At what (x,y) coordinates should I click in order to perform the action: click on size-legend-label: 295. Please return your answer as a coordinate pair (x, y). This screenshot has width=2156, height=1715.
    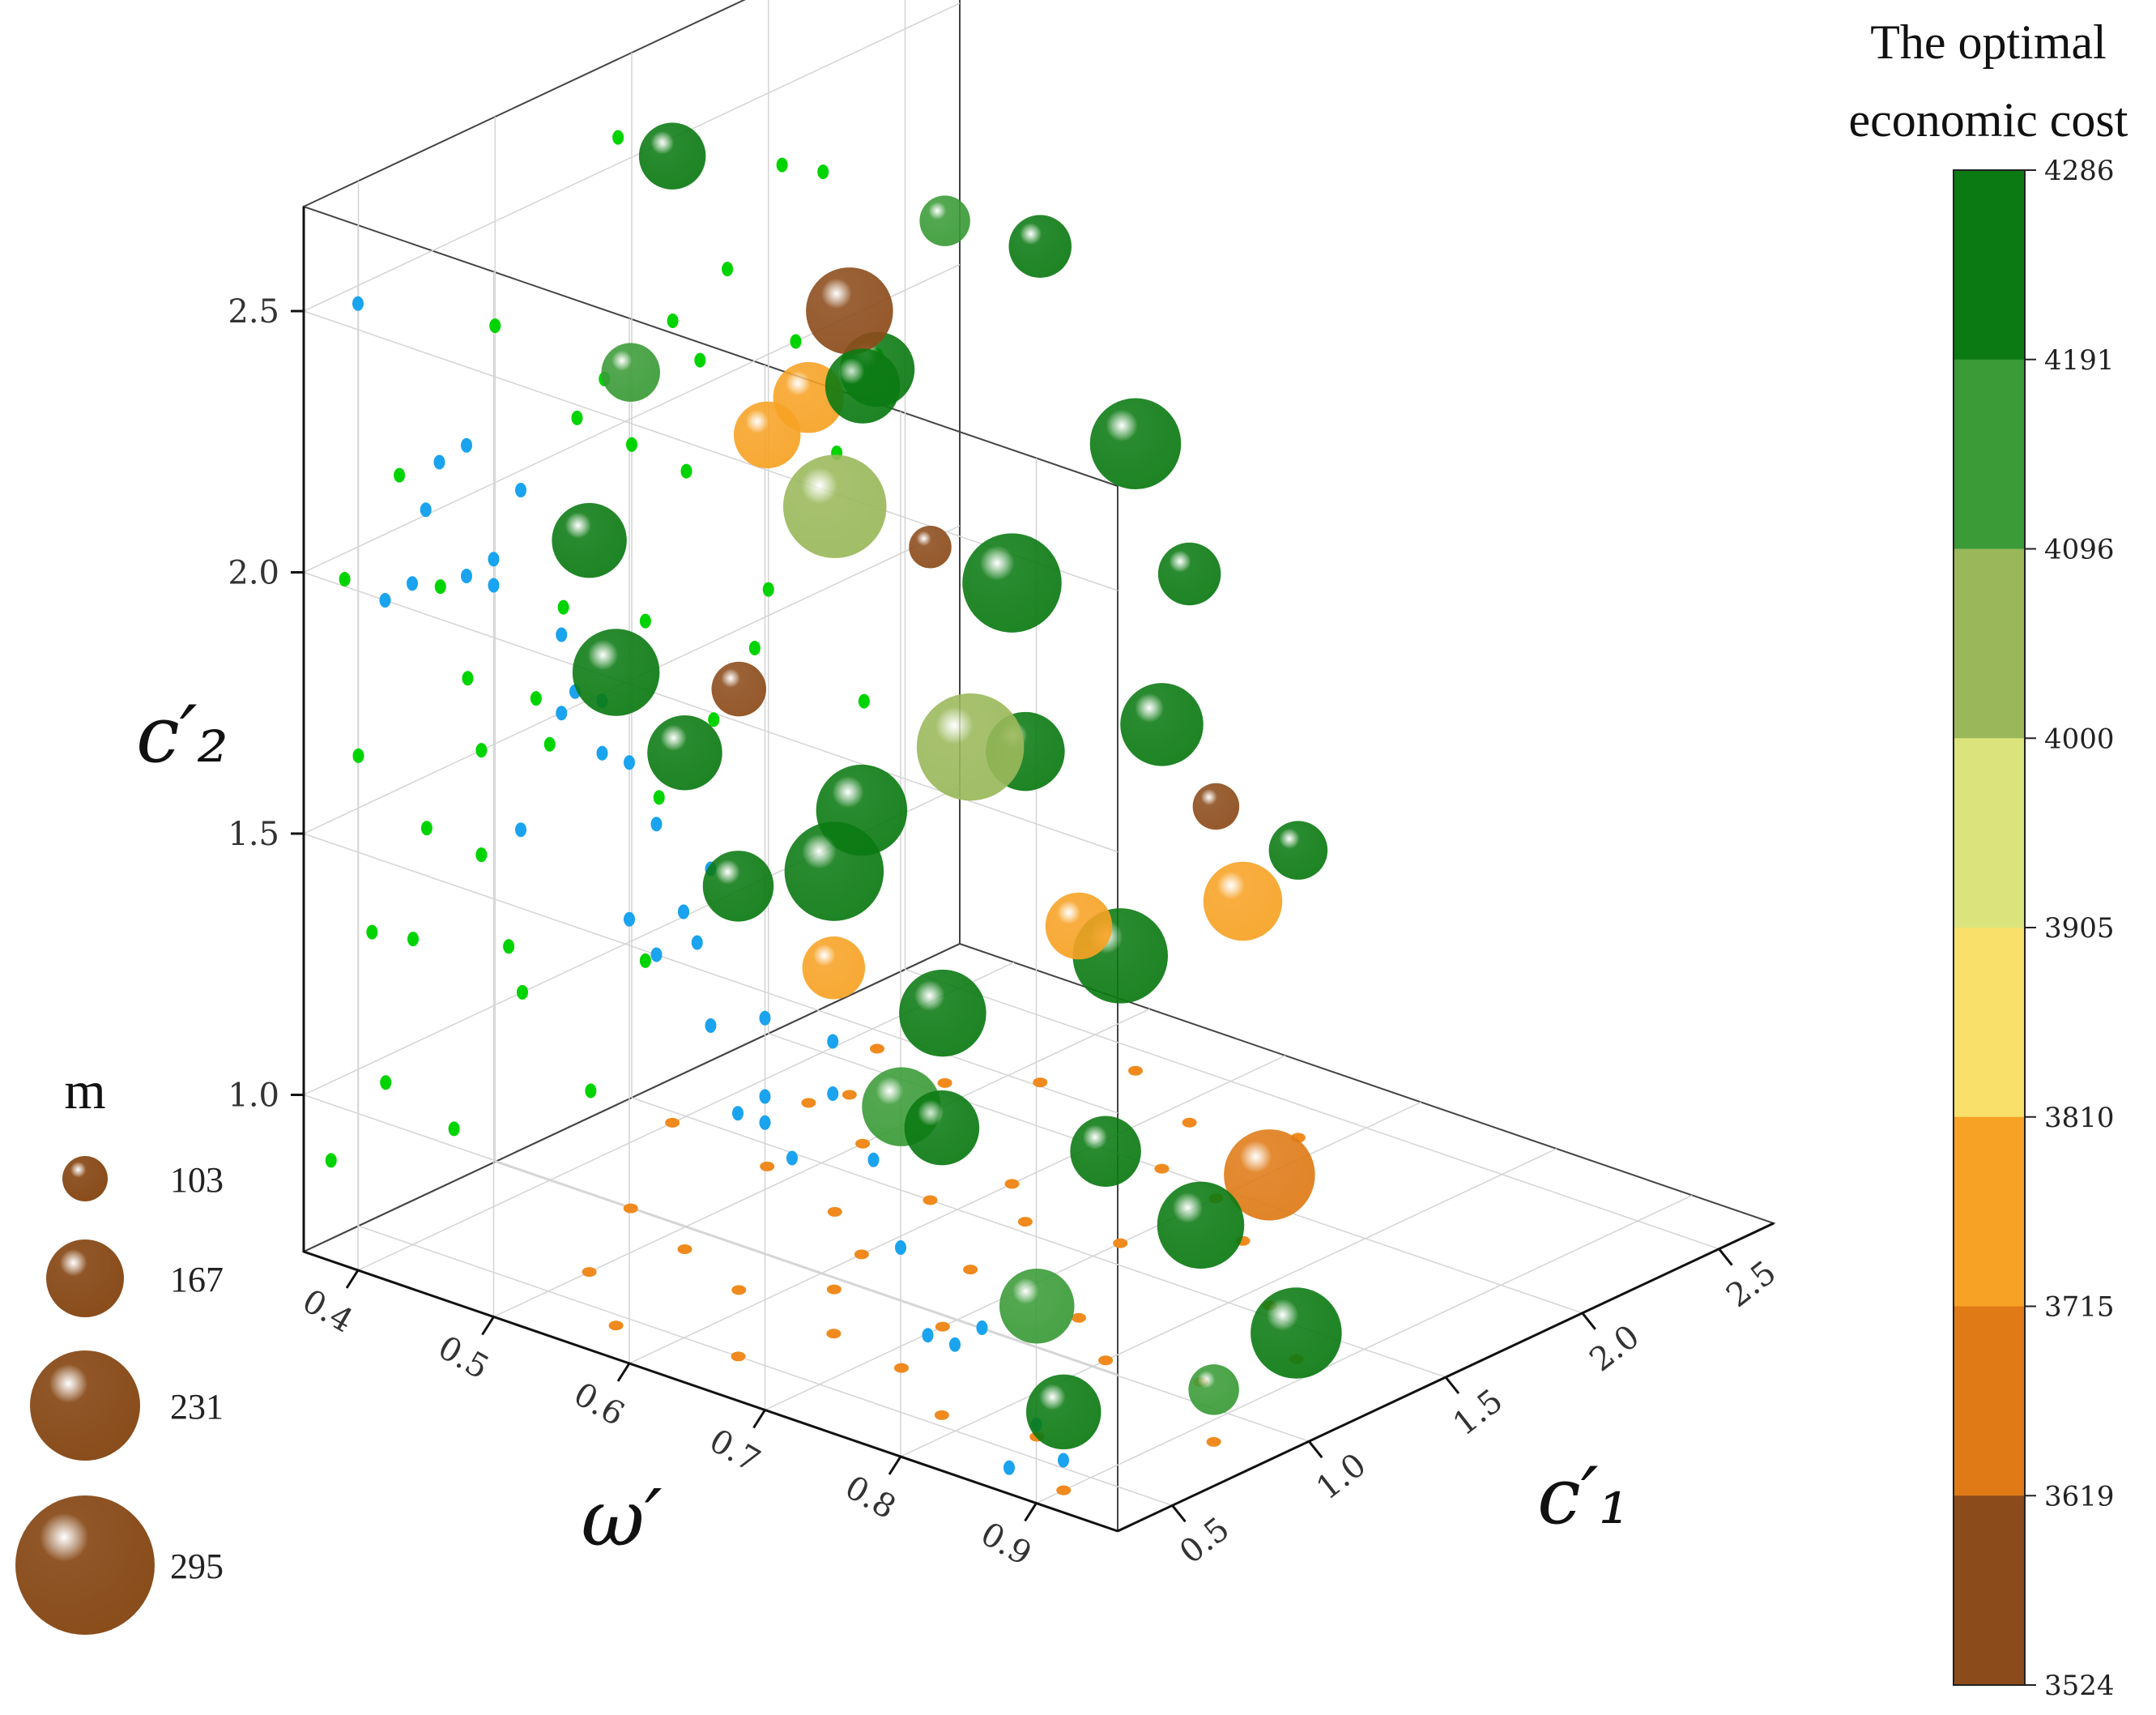
    Looking at the image, I should click on (197, 1566).